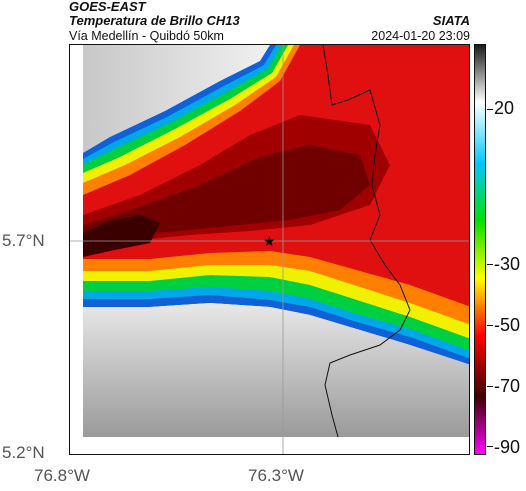 Image resolution: width=526 pixels, height=491 pixels. What do you see at coordinates (504, 108) in the screenshot?
I see `colorbar-label-20: 20` at bounding box center [504, 108].